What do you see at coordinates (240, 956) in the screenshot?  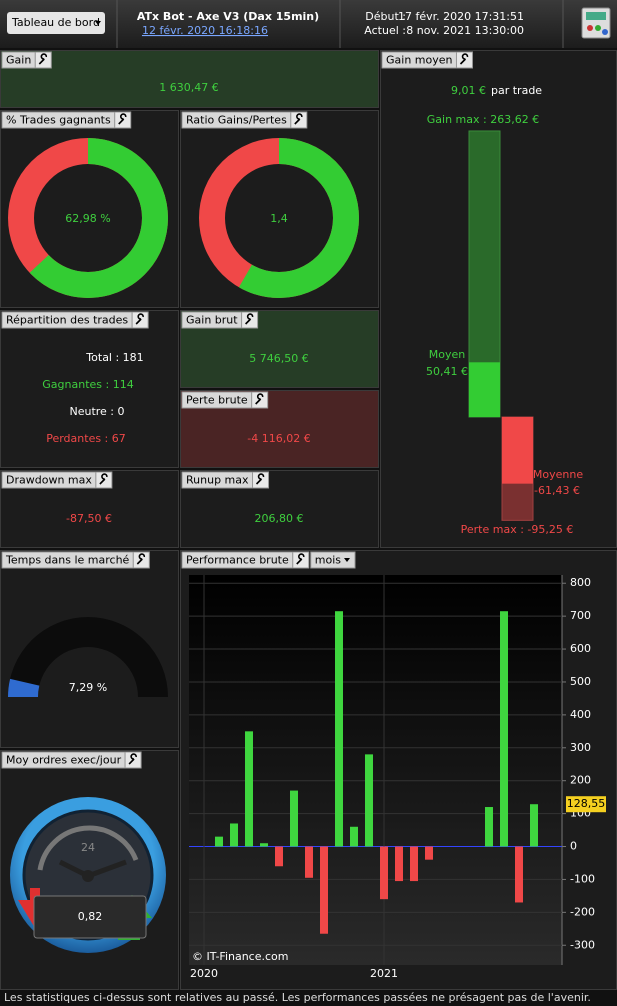 I see `watermark: © IT-Finance.com` at bounding box center [240, 956].